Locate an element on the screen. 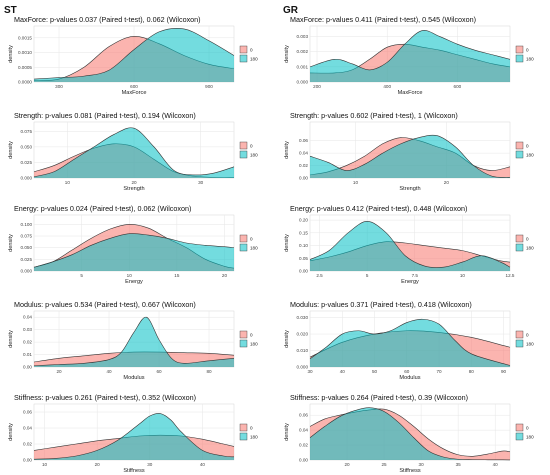 Image resolution: width=550 pixels, height=475 pixels. x-tick-label: 60 is located at coordinates (407, 371).